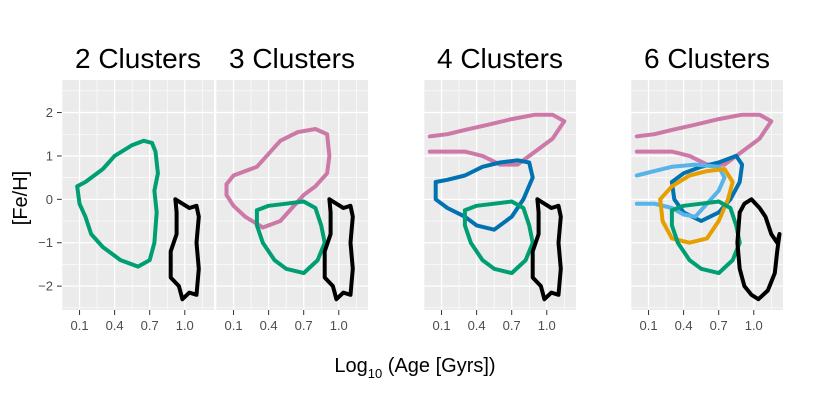 This screenshot has height=415, width=830. I want to click on x-axis-title: Log10 (Age [Gyrs]), so click(414, 368).